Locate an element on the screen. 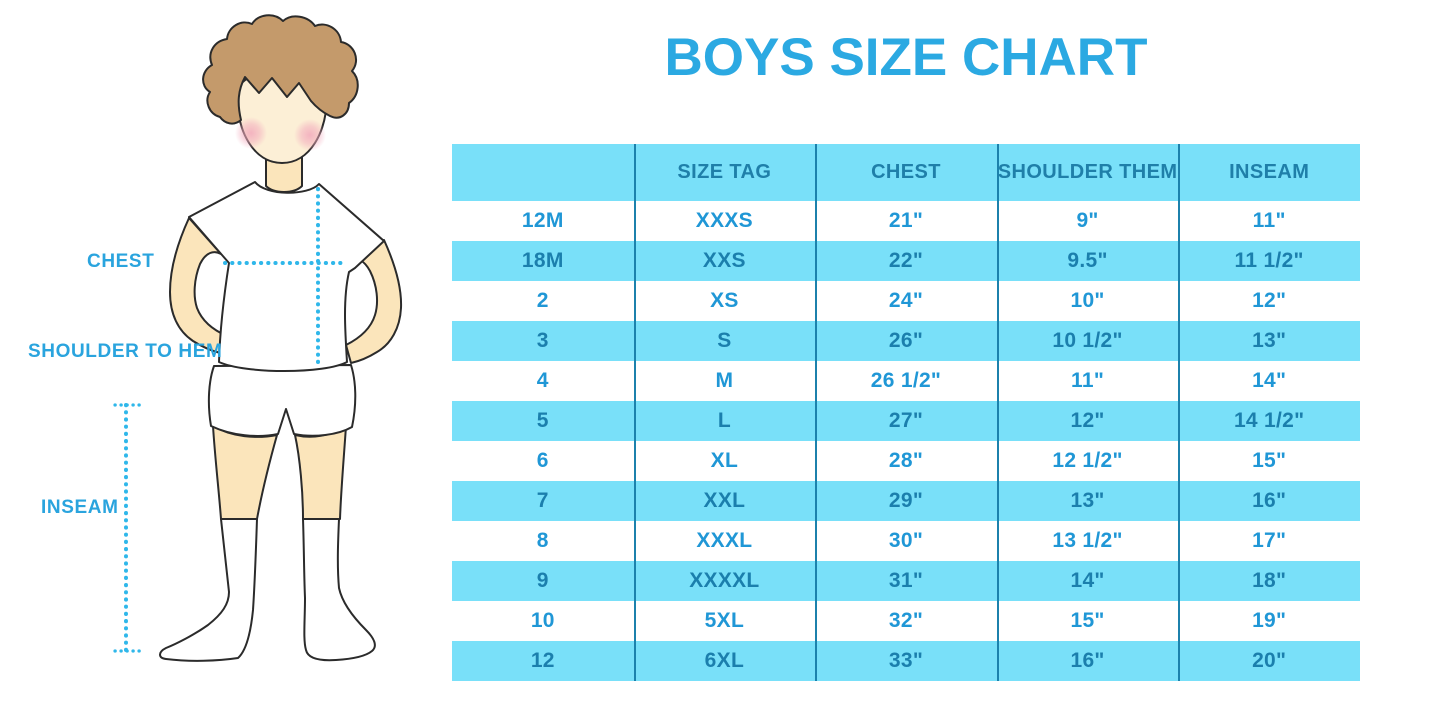  value-cell: 33" is located at coordinates (906, 660).